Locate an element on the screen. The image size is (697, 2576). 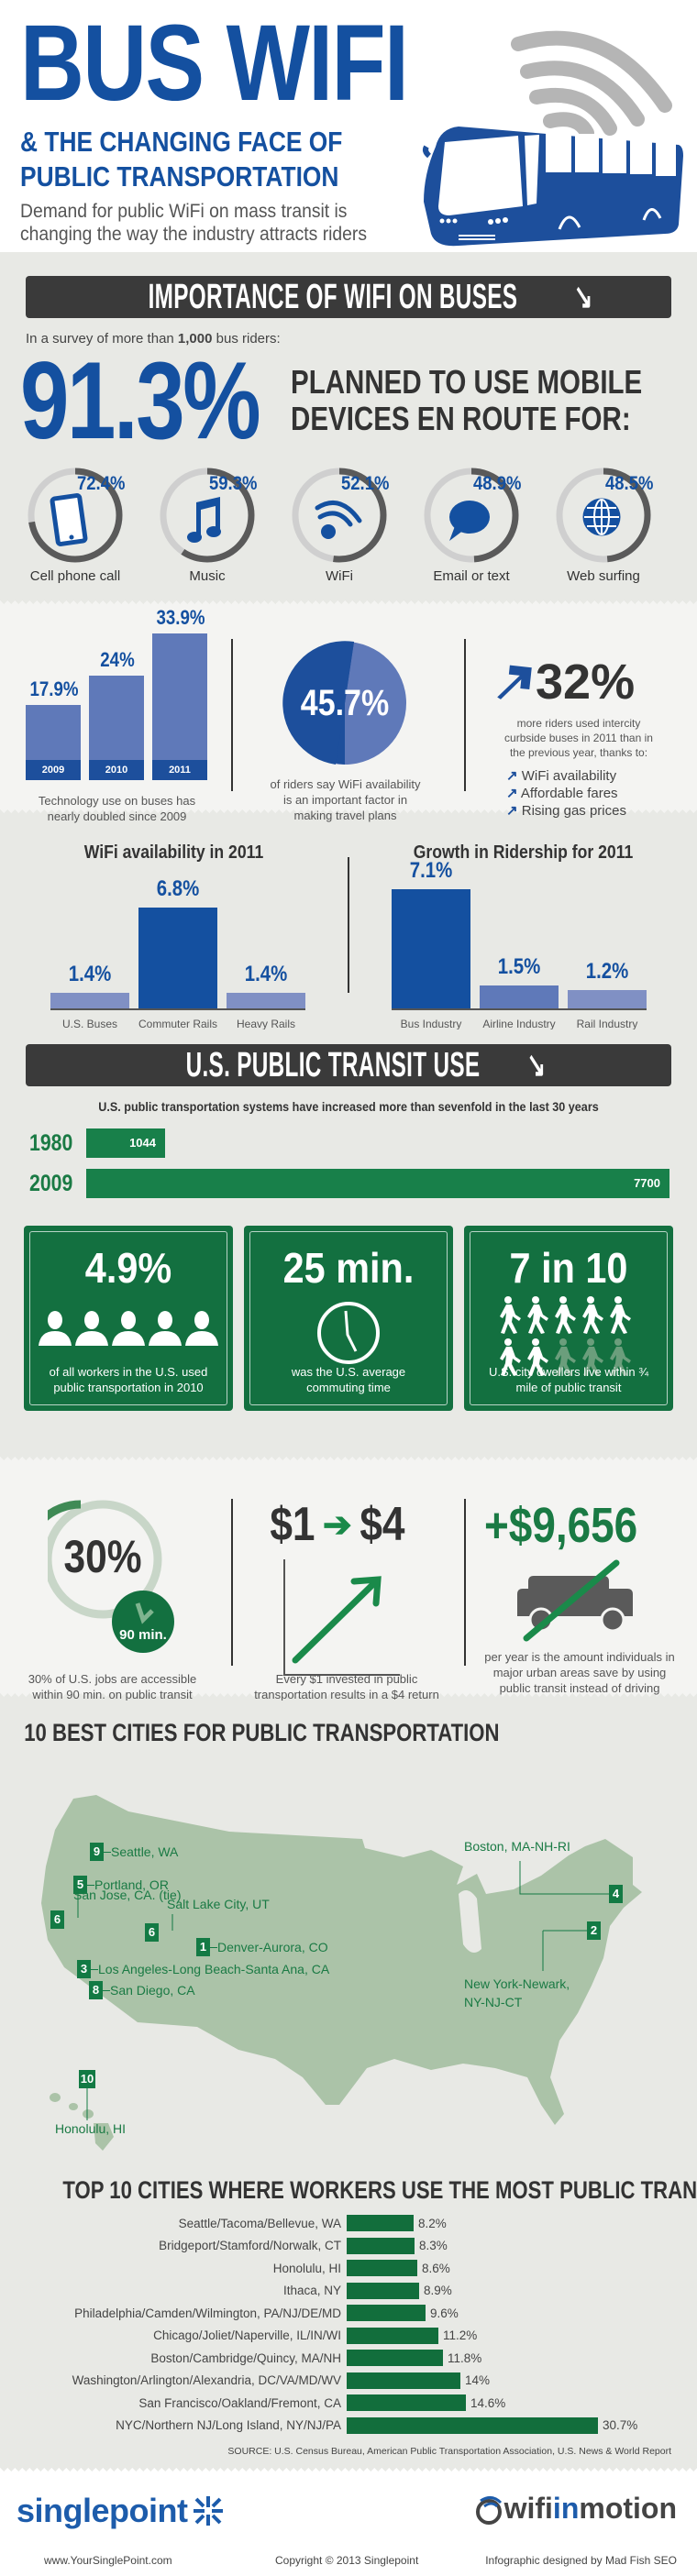
bar-year: 2011 is located at coordinates (179, 770).